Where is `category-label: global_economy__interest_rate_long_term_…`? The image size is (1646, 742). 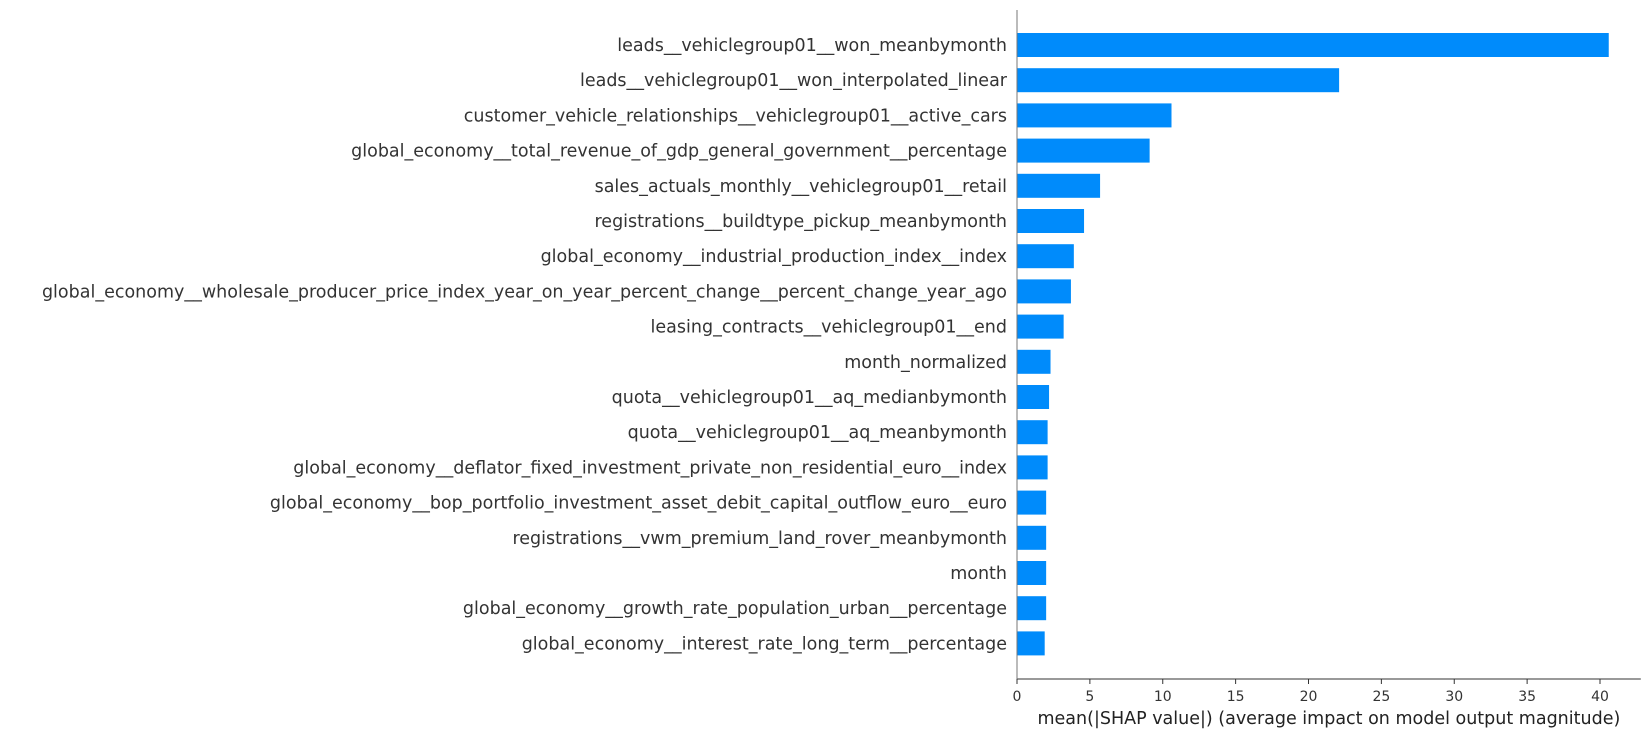
category-label: global_economy__interest_rate_long_term_… is located at coordinates (764, 644).